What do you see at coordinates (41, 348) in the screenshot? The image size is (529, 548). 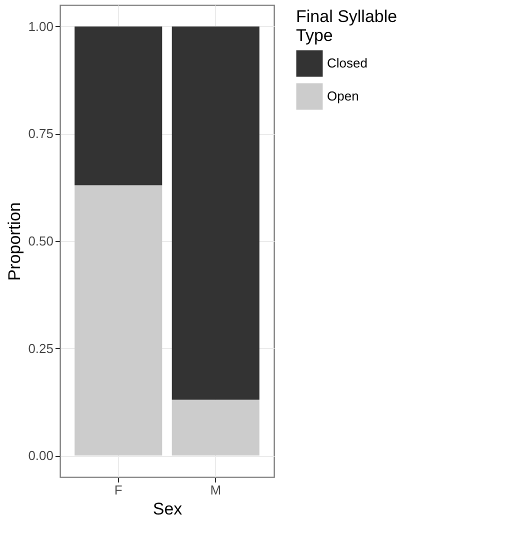 I see `y-tick-label: 0.25` at bounding box center [41, 348].